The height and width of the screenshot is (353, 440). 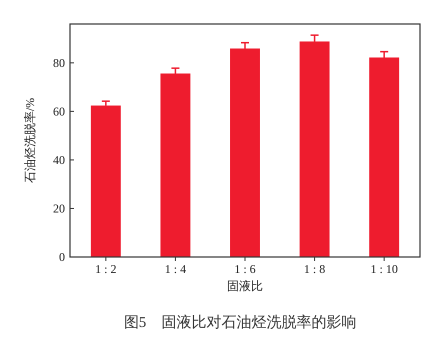 I want to click on bar, so click(x=105, y=181).